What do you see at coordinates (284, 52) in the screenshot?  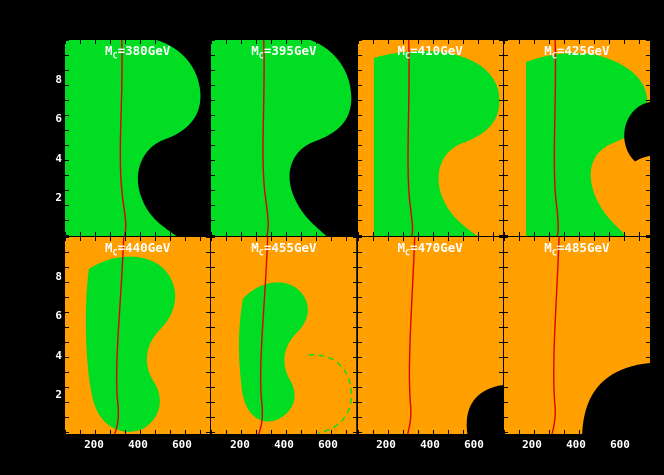 I see `panel-label: MC=395GeV` at bounding box center [284, 52].